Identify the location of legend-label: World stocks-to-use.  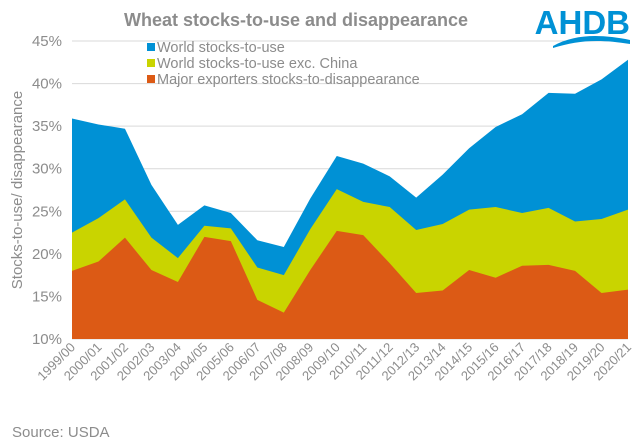
(221, 48).